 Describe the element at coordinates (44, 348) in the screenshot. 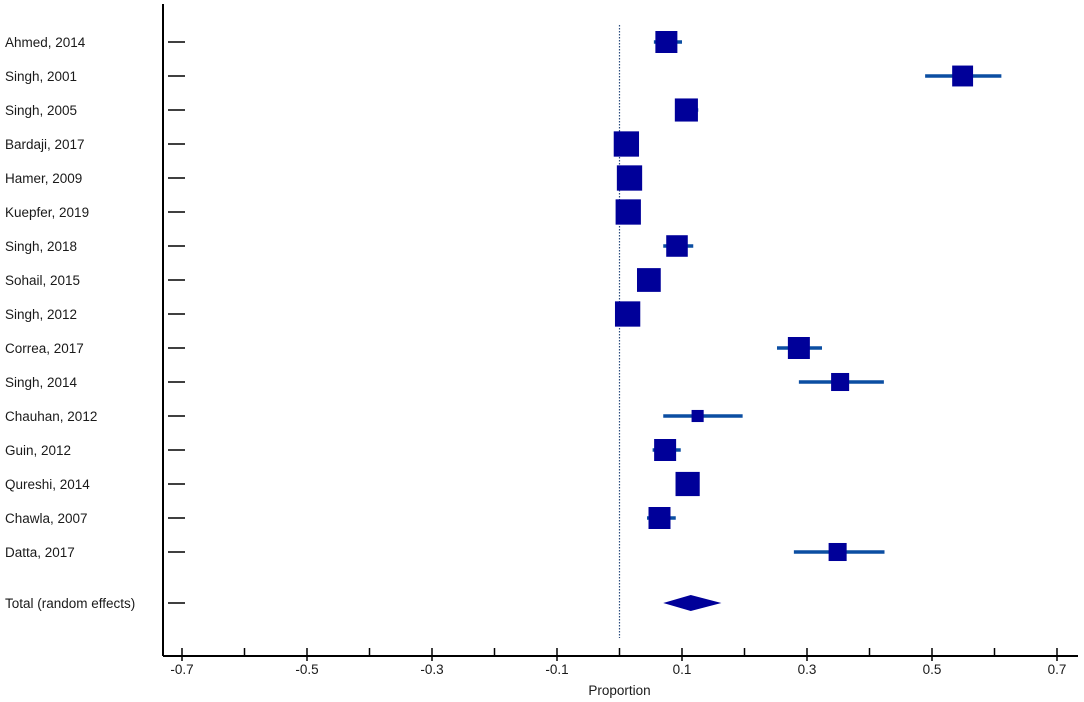

I see `study-label: Correa, 2017` at that location.